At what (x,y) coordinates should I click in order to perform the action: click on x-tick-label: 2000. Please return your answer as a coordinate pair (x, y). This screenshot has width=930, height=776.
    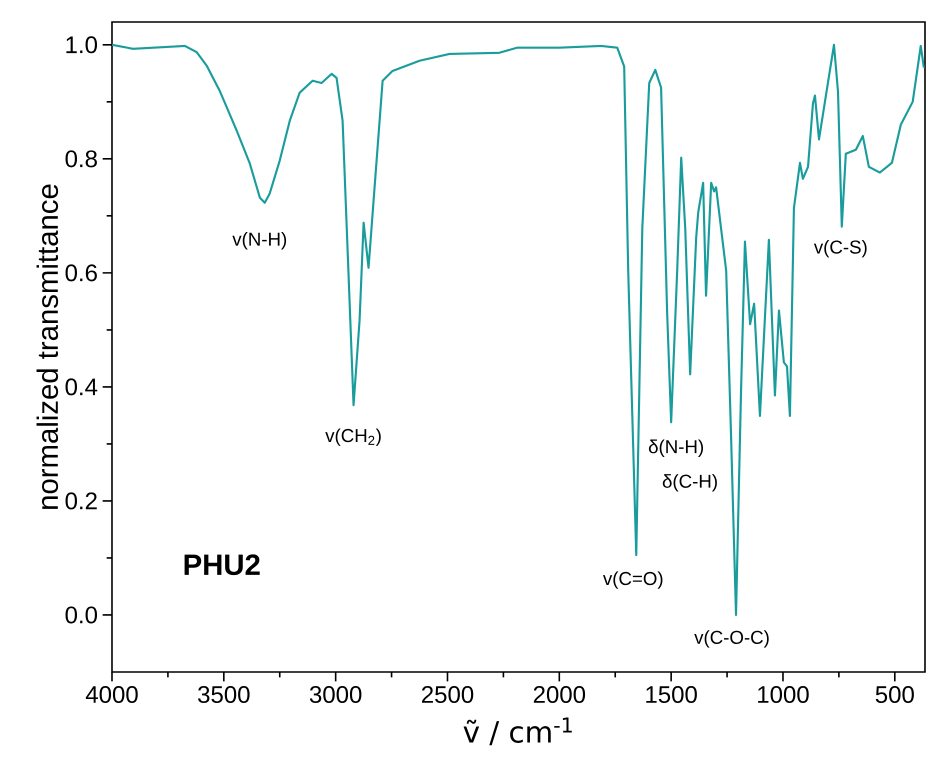
    Looking at the image, I should click on (560, 695).